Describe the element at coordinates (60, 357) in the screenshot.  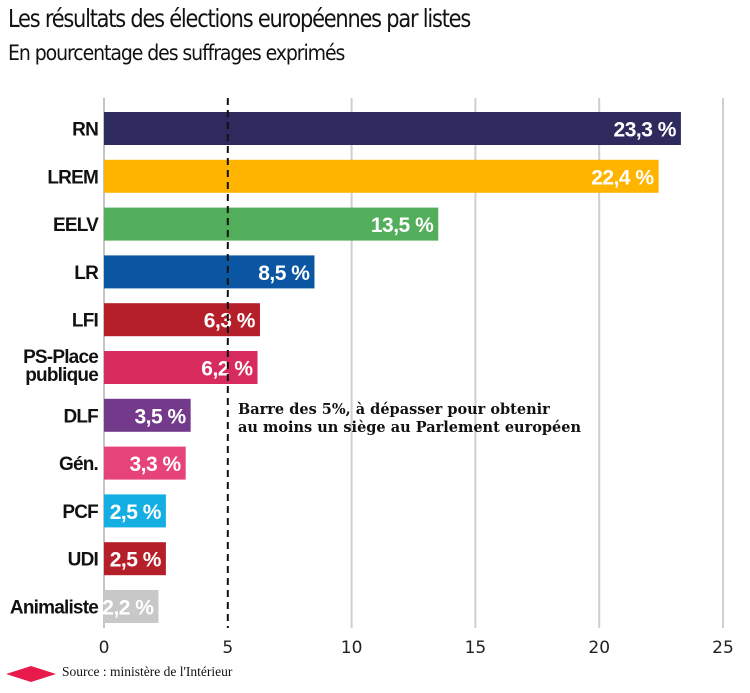
I see `category-label: PS-Place` at that location.